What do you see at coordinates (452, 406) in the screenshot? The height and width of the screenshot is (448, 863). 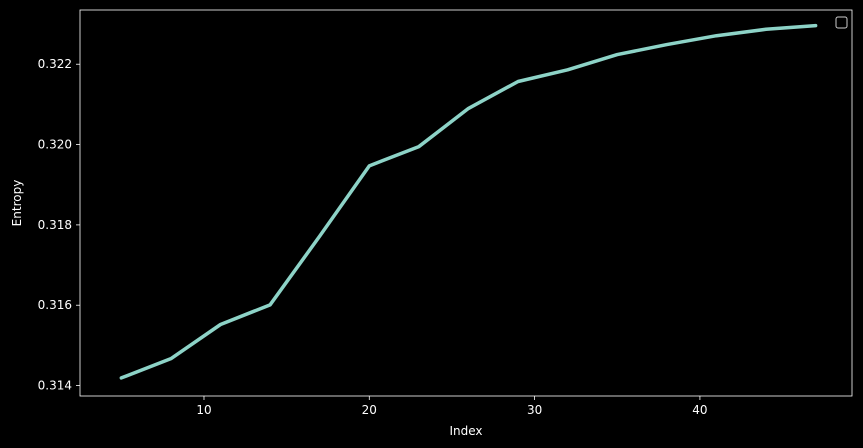 I see `x-axis-ticks: 10 20 30 40` at bounding box center [452, 406].